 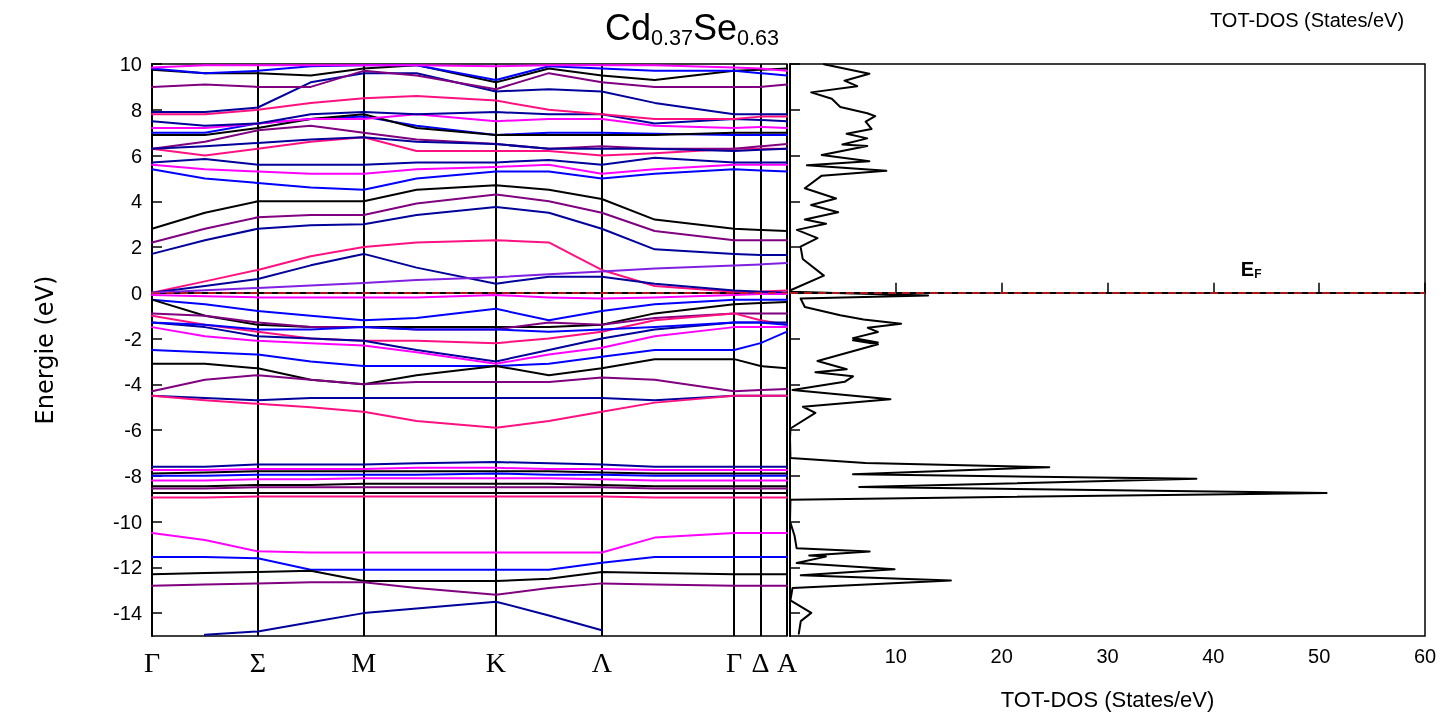 I want to click on y-tick-label: 4, so click(x=136, y=201).